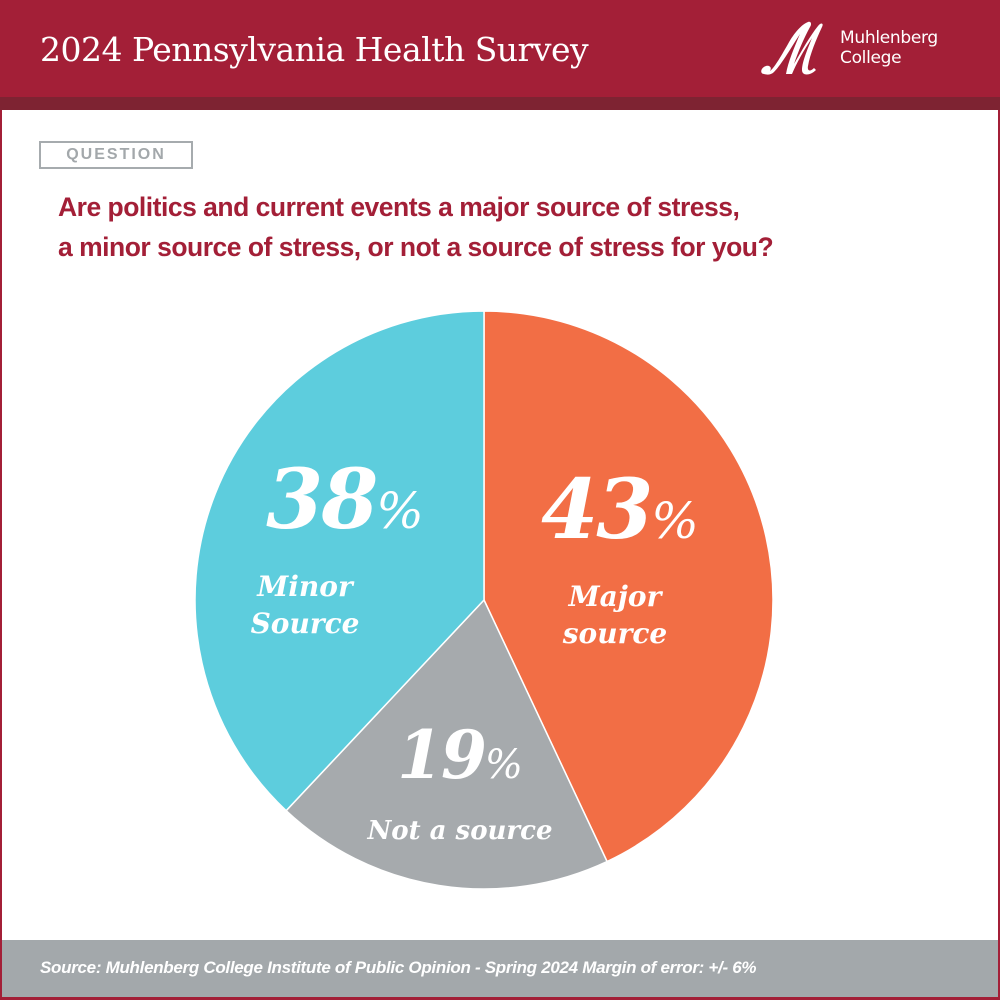 The width and height of the screenshot is (1000, 1000). What do you see at coordinates (792, 48) in the screenshot?
I see `muhlenberg-m-script-logo-icon` at bounding box center [792, 48].